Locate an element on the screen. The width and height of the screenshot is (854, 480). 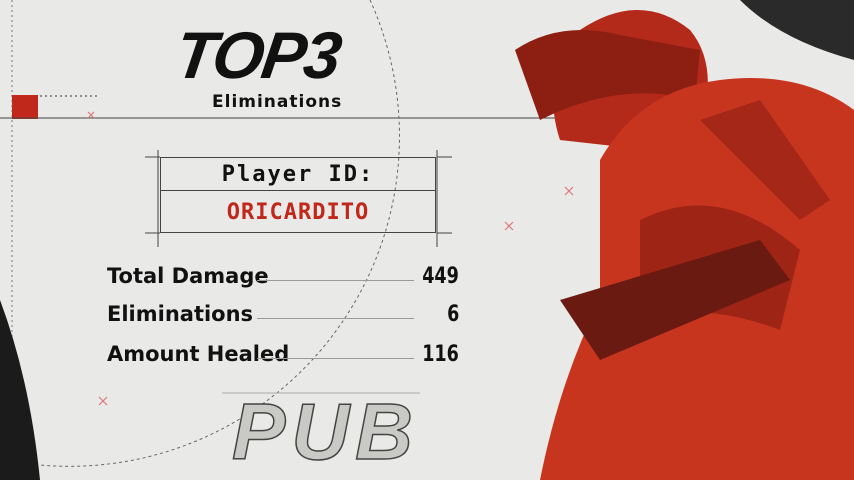
accent-square is located at coordinates (25, 107).